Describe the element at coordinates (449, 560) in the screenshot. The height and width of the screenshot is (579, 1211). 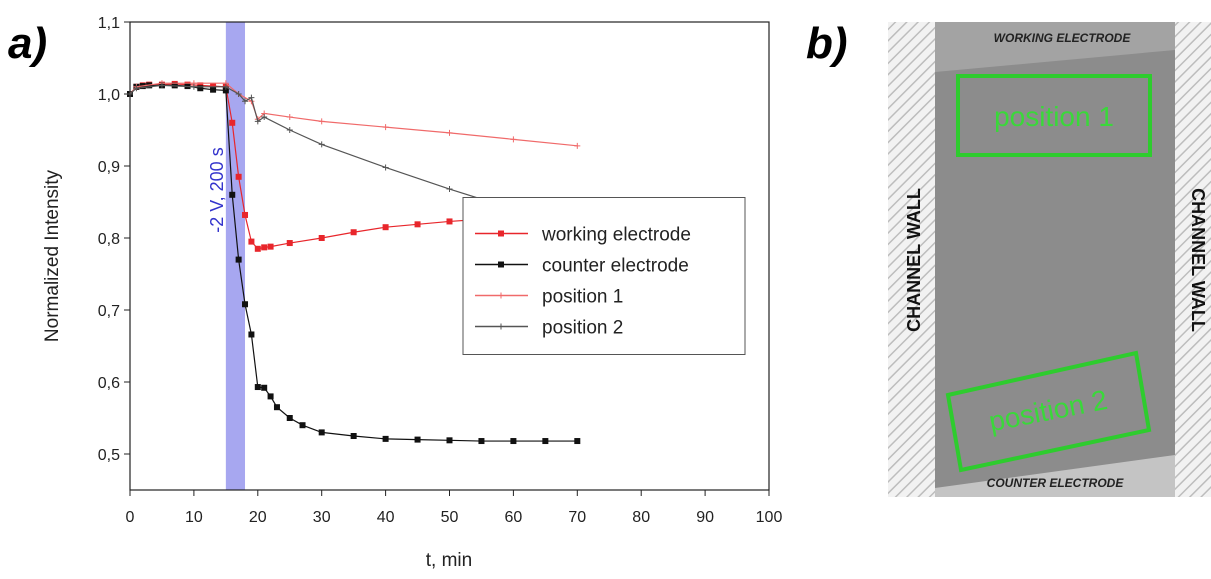
I see `x-axis-title: t, min` at that location.